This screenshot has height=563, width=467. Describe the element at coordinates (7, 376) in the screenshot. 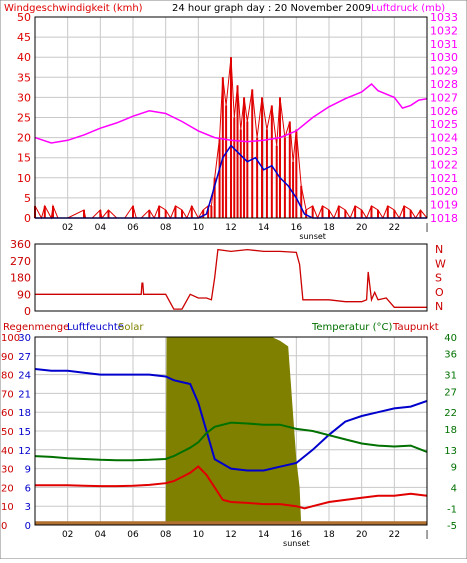

I see `rain-y-tick-label: 80` at that location.